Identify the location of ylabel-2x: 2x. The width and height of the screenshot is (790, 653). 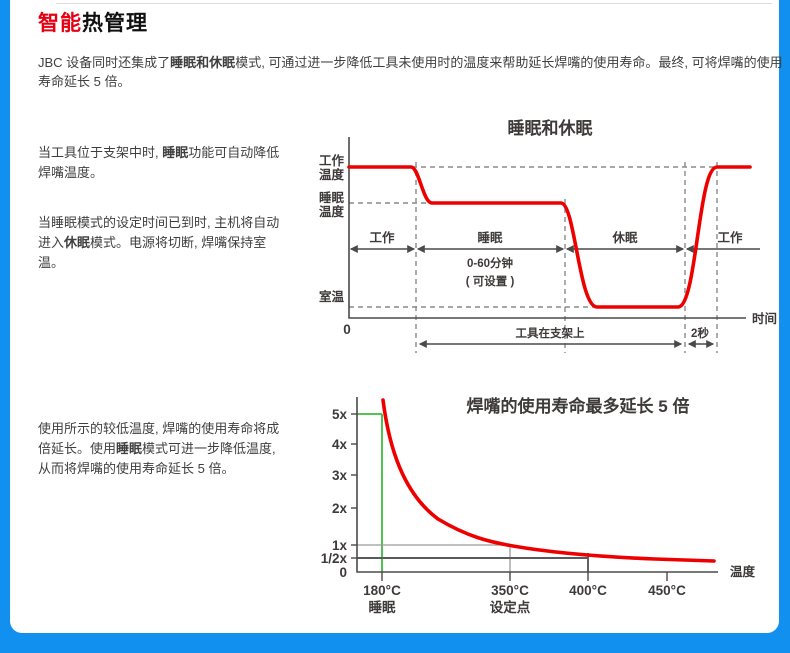
(340, 508).